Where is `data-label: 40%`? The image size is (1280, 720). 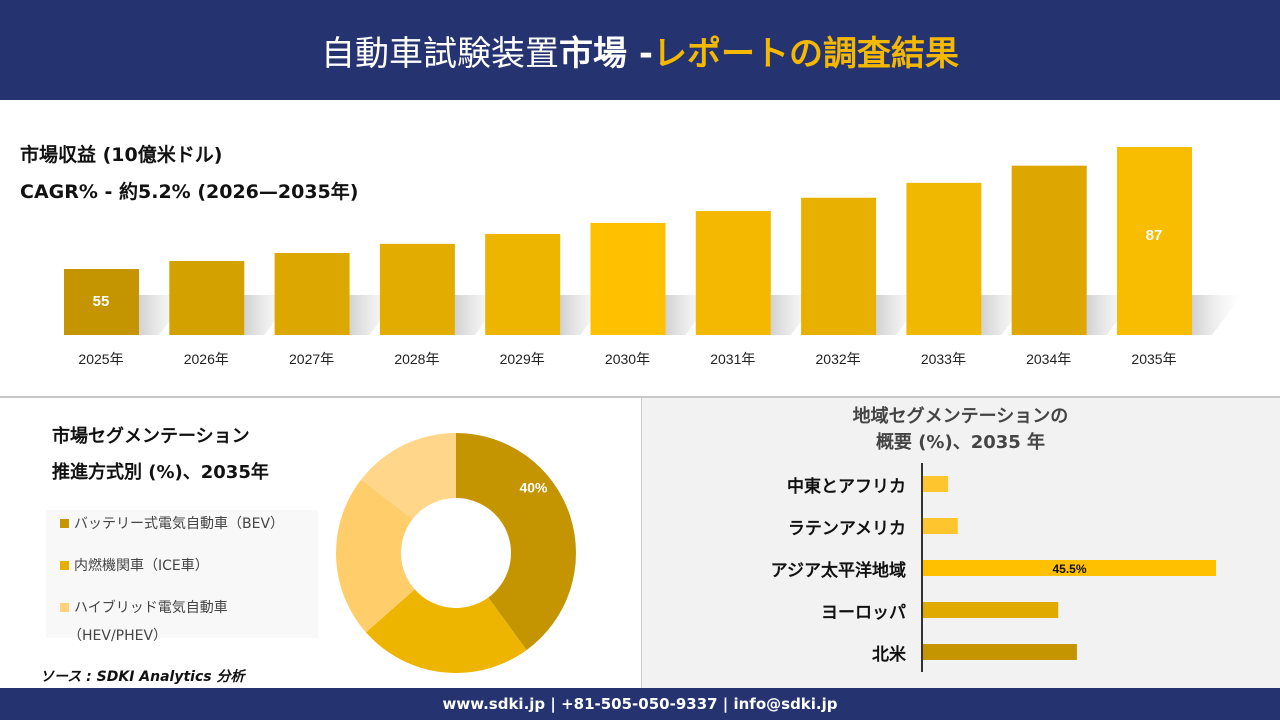
data-label: 40% is located at coordinates (533, 487).